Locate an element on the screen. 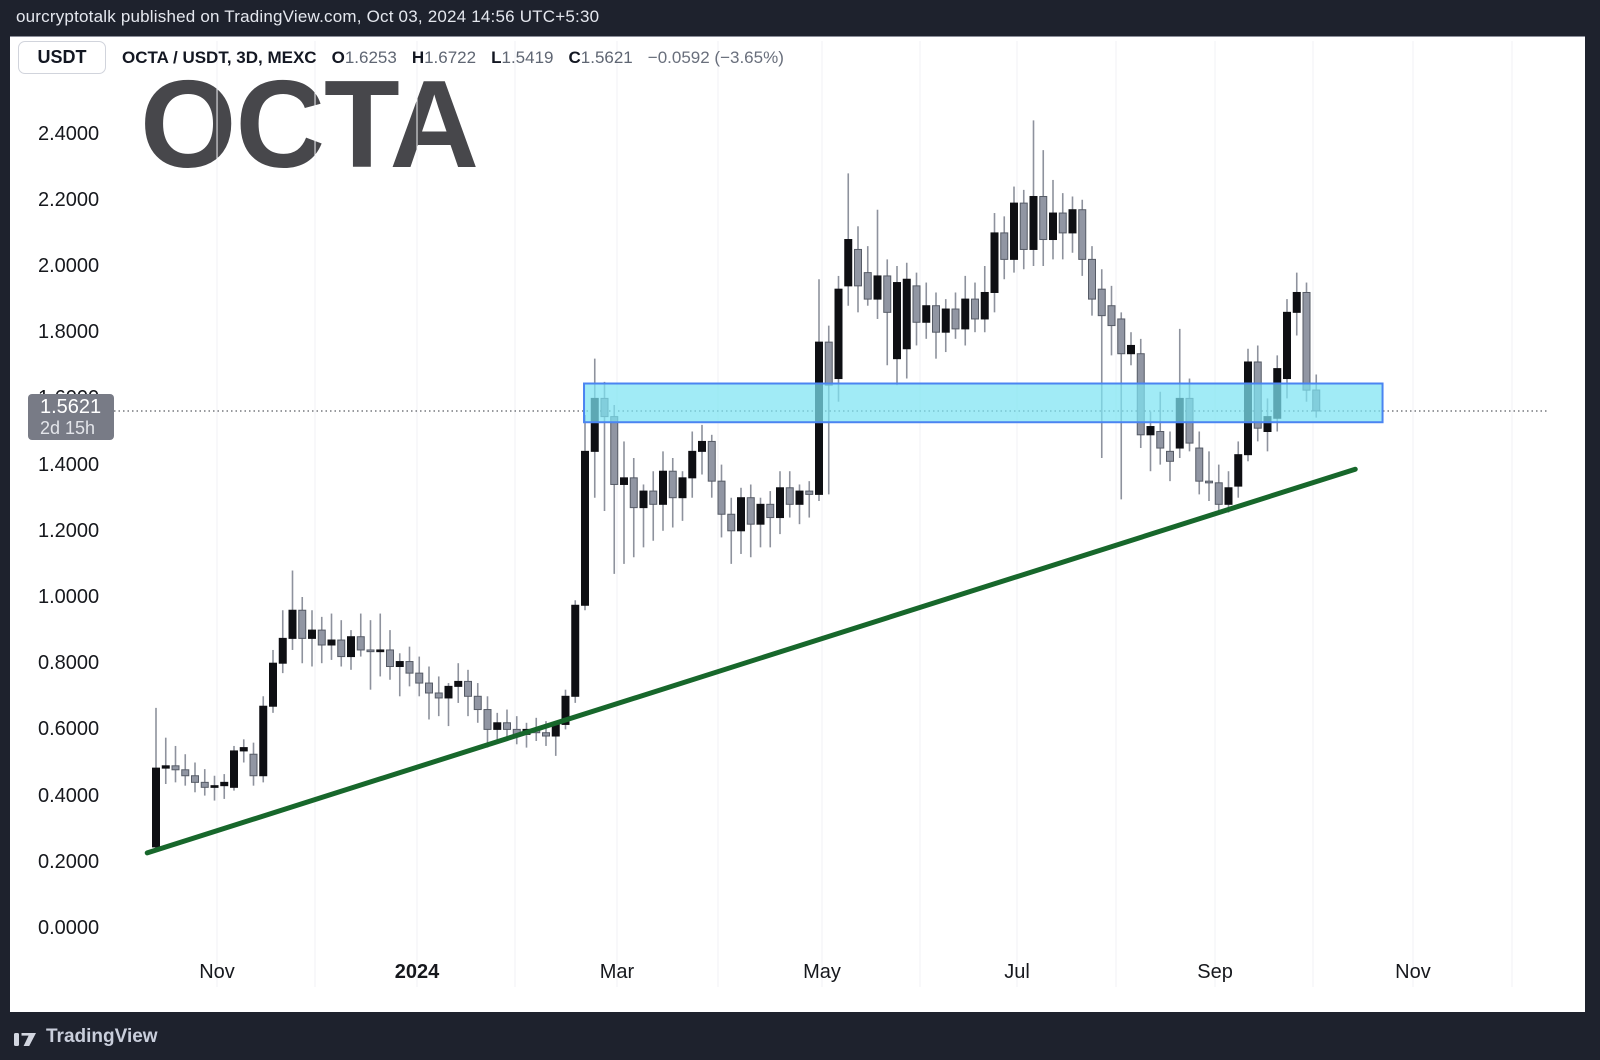  high-value: 1.6722 is located at coordinates (450, 57).